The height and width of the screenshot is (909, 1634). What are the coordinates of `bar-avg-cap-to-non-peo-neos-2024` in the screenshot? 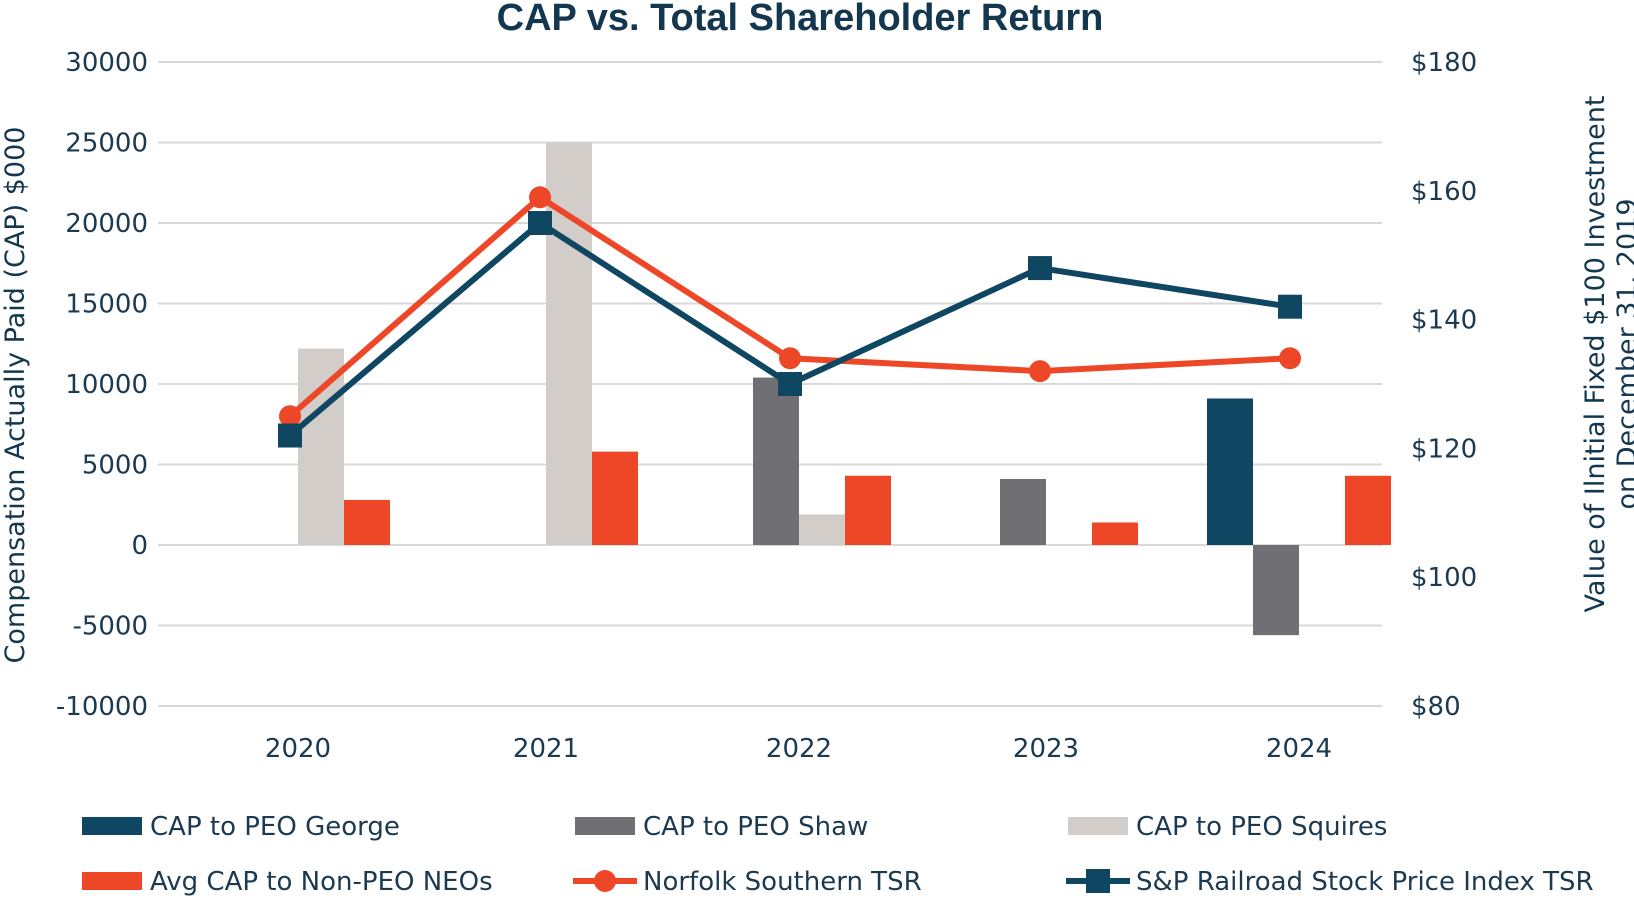 It's located at (1368, 510).